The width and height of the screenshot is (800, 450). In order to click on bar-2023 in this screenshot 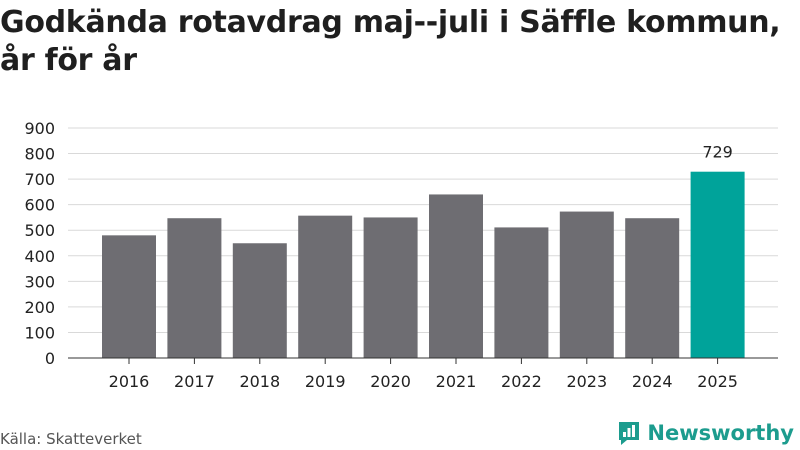, I will do `click(586, 284)`.